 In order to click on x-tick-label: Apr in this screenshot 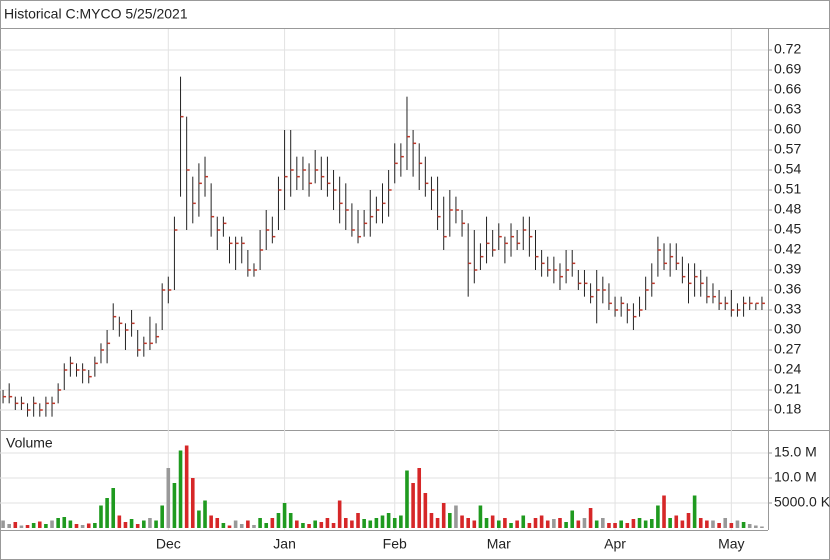, I will do `click(615, 544)`.